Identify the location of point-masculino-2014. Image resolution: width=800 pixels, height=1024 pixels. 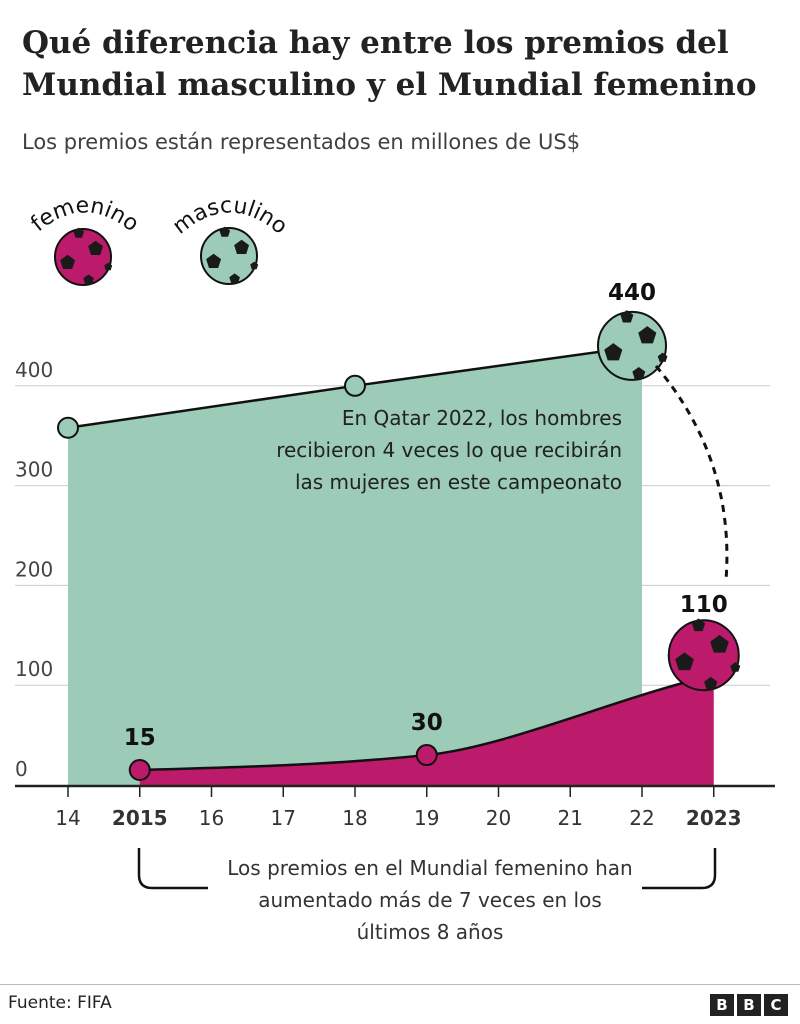
(68, 427).